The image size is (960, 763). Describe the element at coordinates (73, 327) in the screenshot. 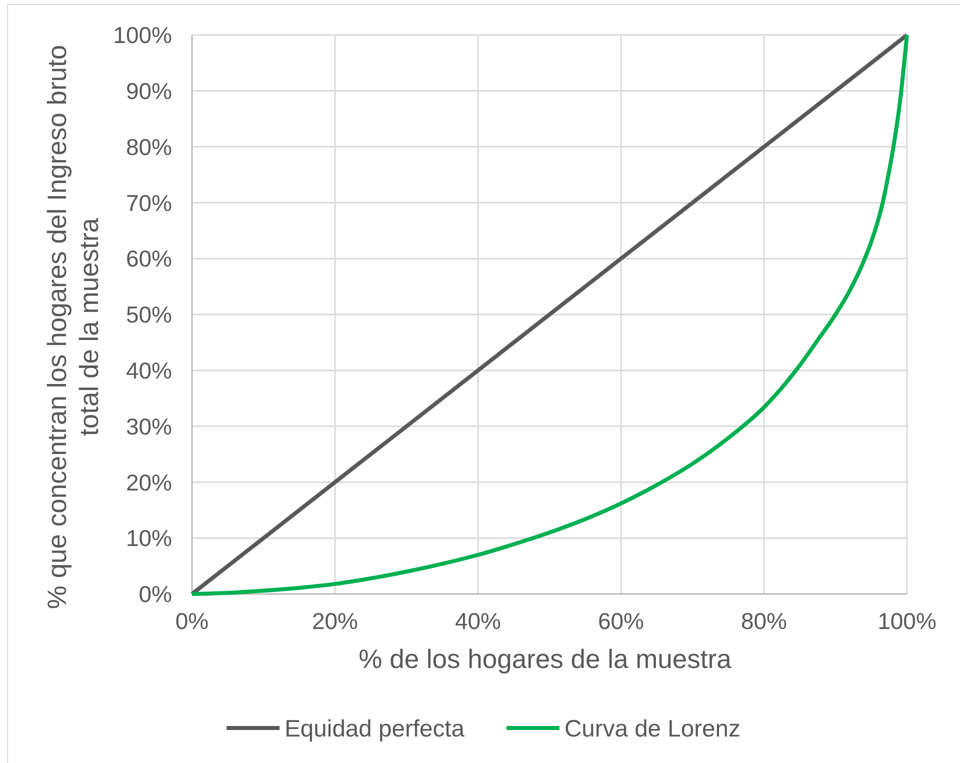

I see `y-axis-title: % que concentran los hogares del Ingreso bruto total de la muestra` at that location.